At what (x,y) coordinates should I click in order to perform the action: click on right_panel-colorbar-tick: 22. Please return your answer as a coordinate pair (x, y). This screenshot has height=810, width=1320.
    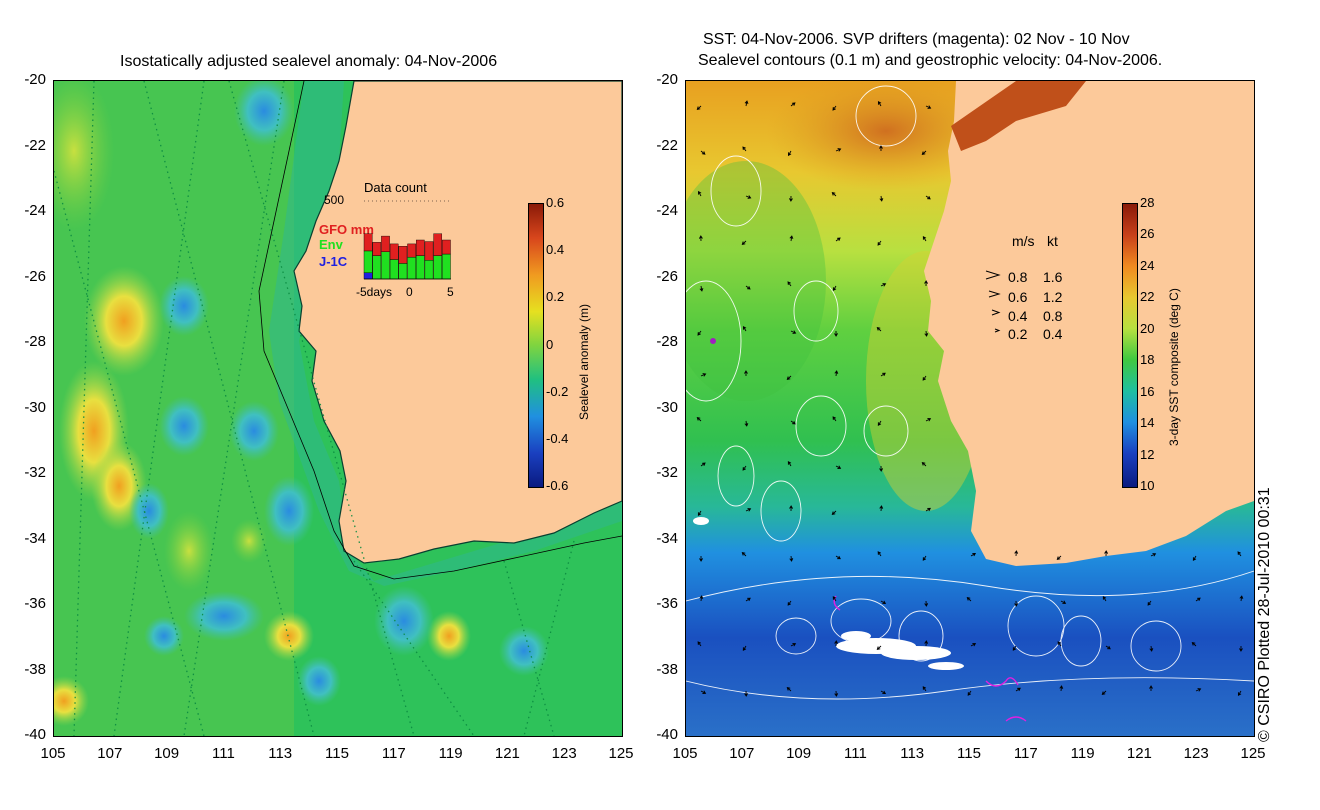
    Looking at the image, I should click on (1147, 297).